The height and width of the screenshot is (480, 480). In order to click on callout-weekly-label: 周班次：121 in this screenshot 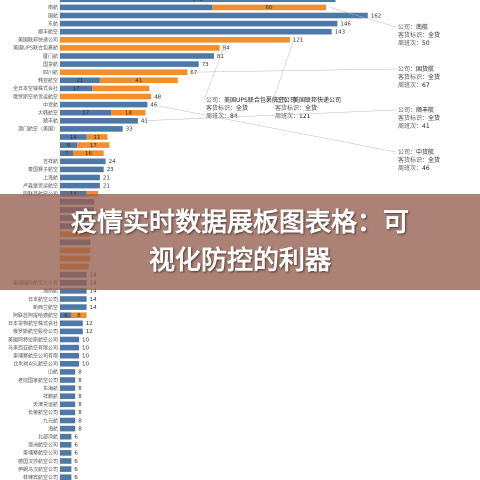, I will do `click(293, 116)`.